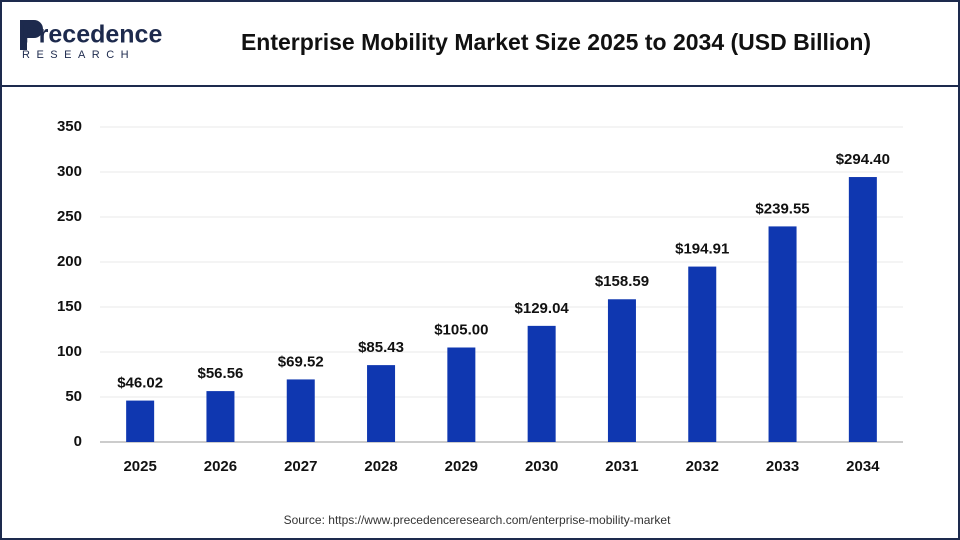 The width and height of the screenshot is (960, 540). I want to click on y-tick-label: 50, so click(73, 396).